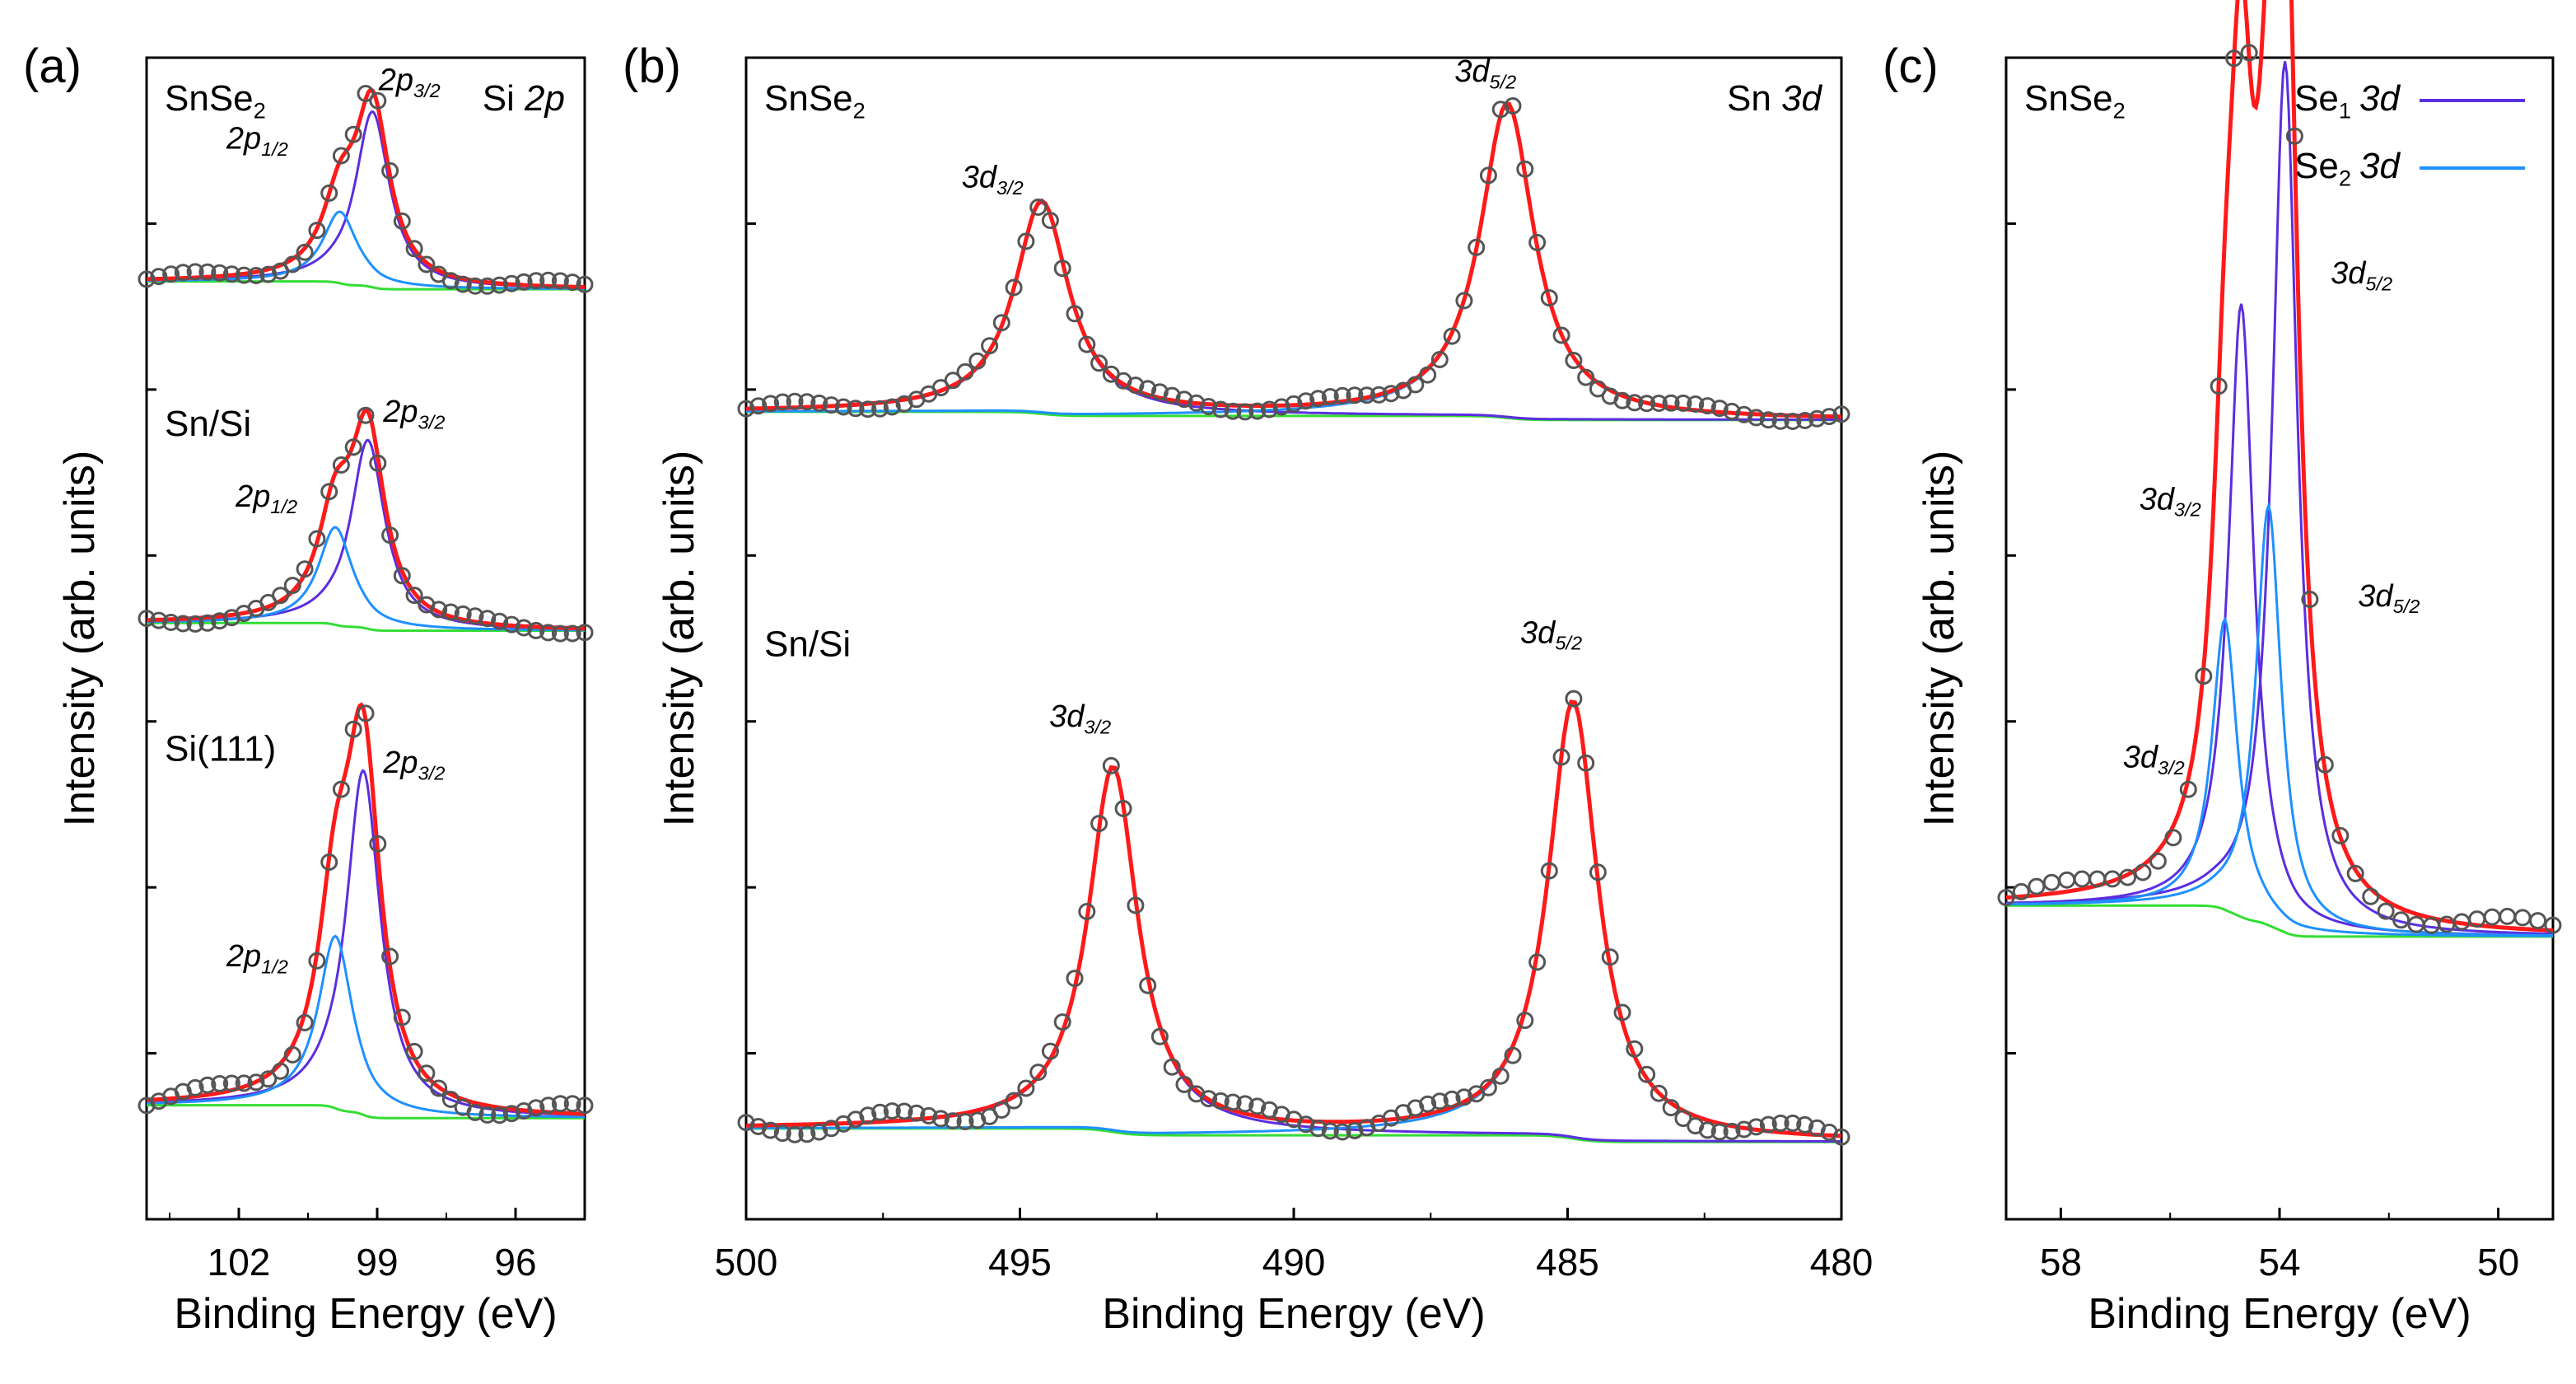 The image size is (2576, 1384). What do you see at coordinates (2498, 1262) in the screenshot?
I see `x-tick-label: 50` at bounding box center [2498, 1262].